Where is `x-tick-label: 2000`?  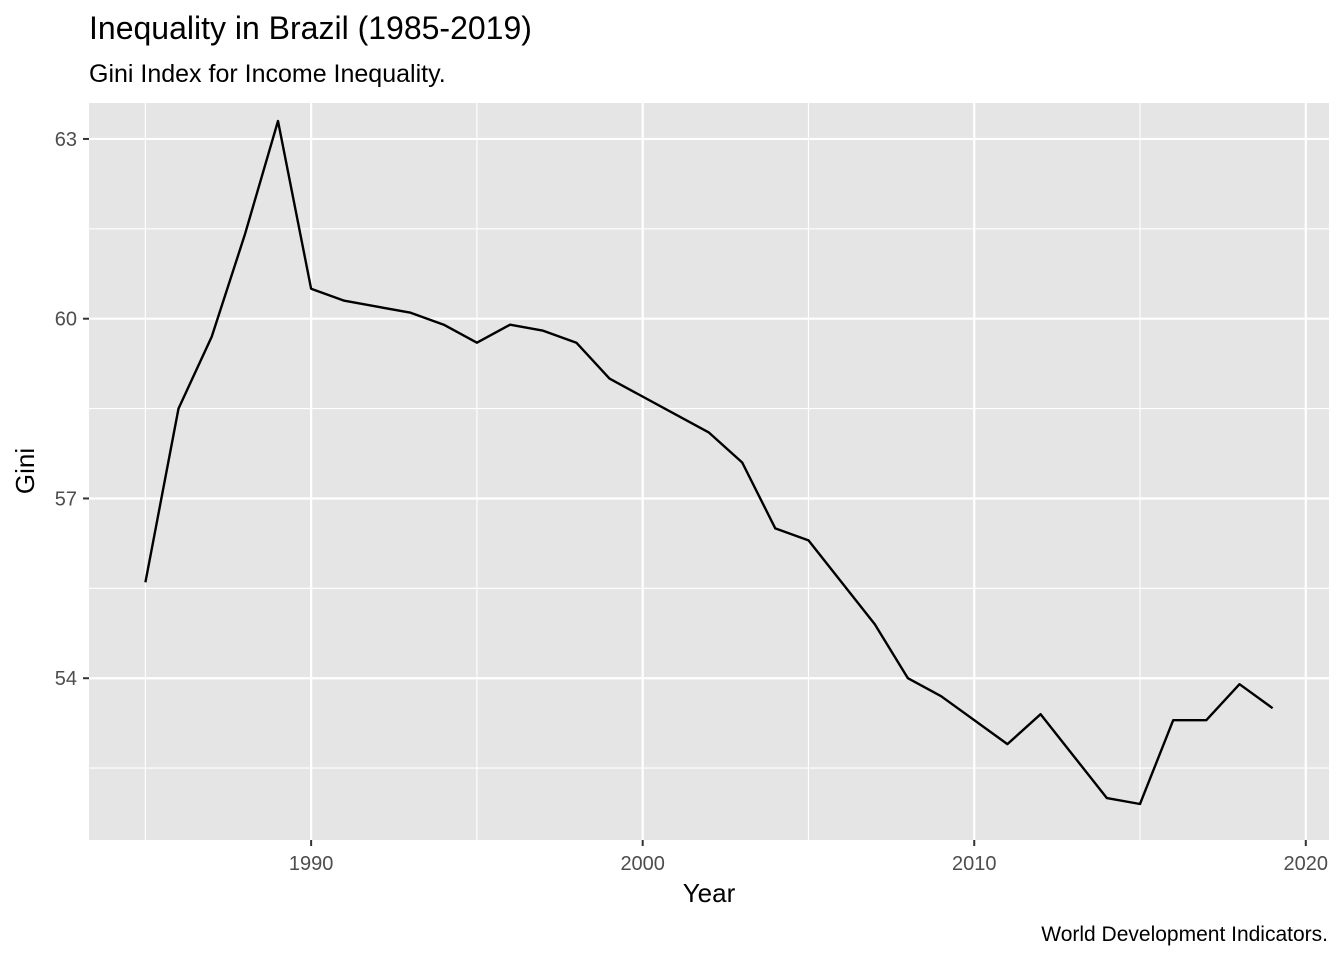 x-tick-label: 2000 is located at coordinates (642, 864).